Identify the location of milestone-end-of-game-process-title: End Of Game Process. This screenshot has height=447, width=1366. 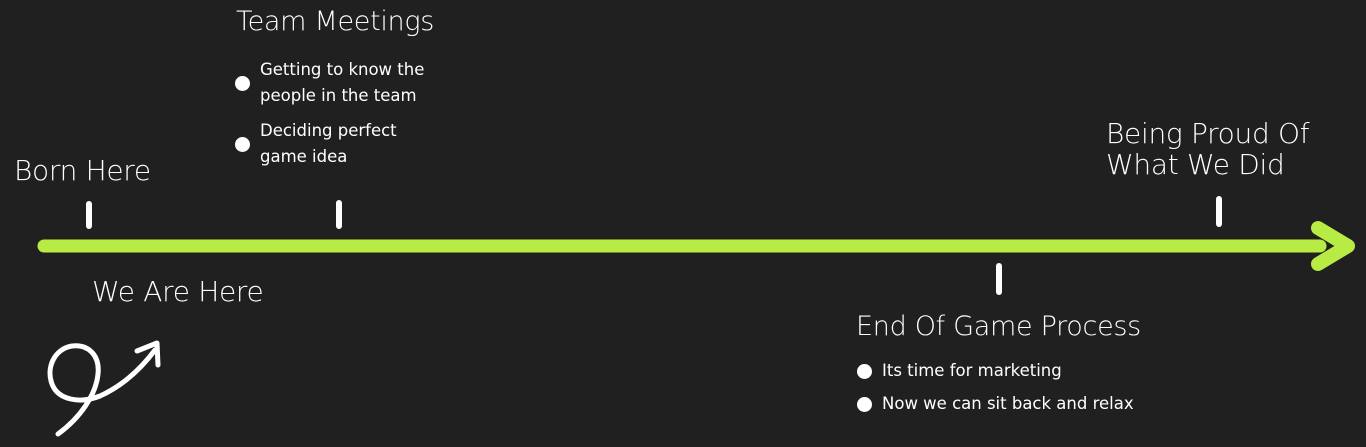
(998, 326).